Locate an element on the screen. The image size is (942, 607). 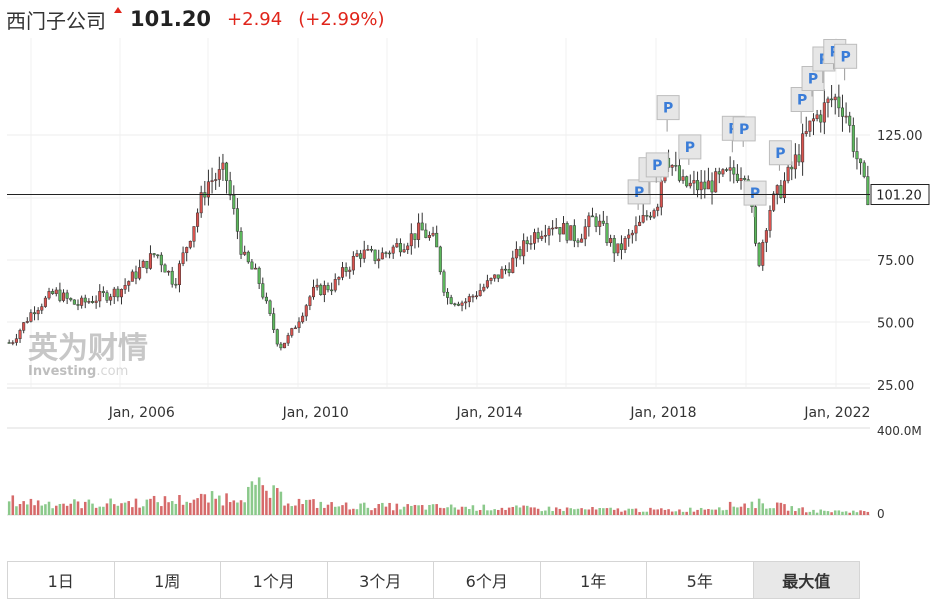
range-button-5: 1年 is located at coordinates (593, 580).